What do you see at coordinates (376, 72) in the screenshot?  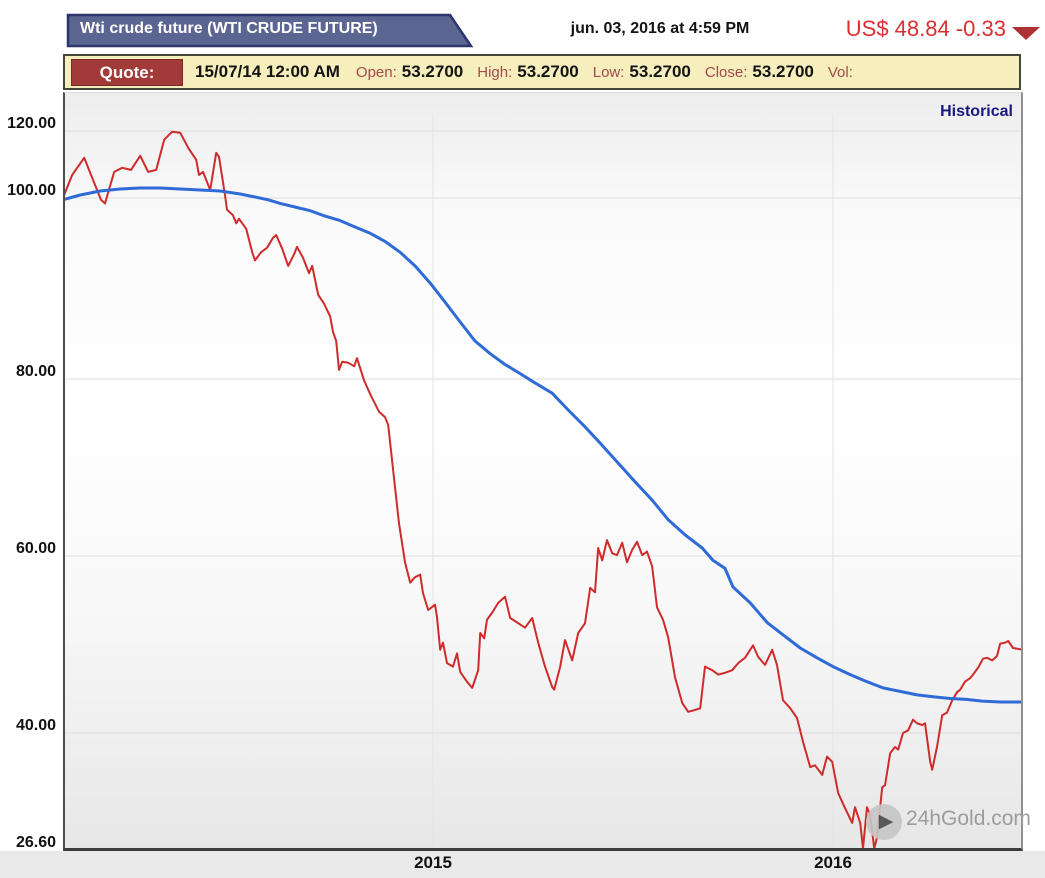 I see `open-label: Open:` at bounding box center [376, 72].